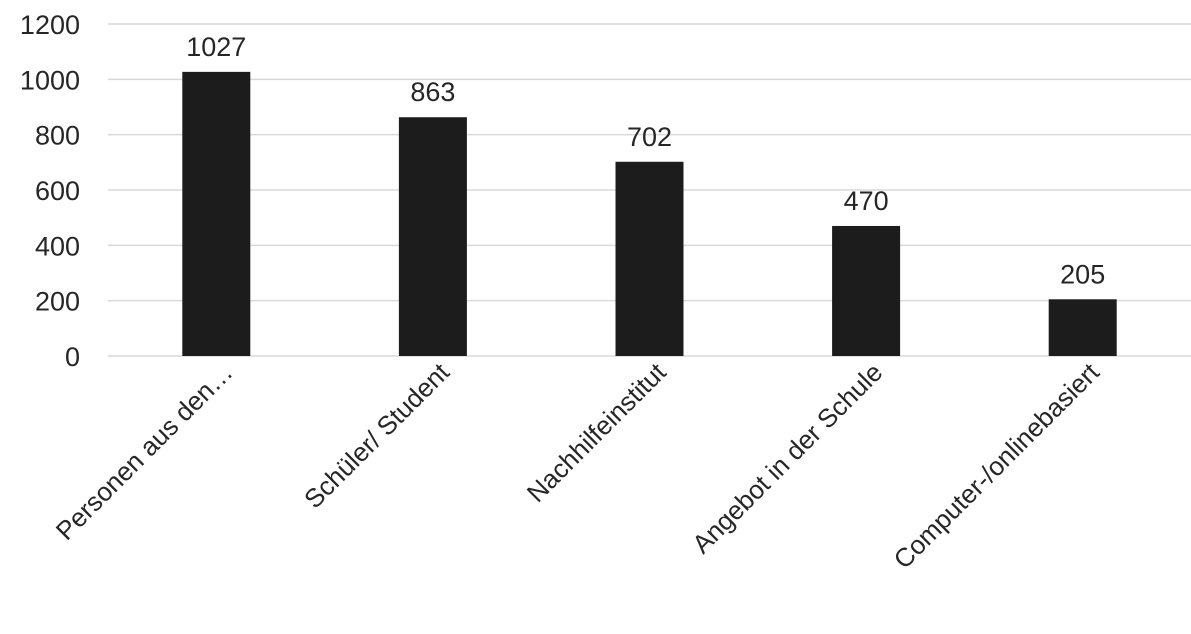 The height and width of the screenshot is (634, 1191). I want to click on y-tick-label: 600, so click(57, 191).